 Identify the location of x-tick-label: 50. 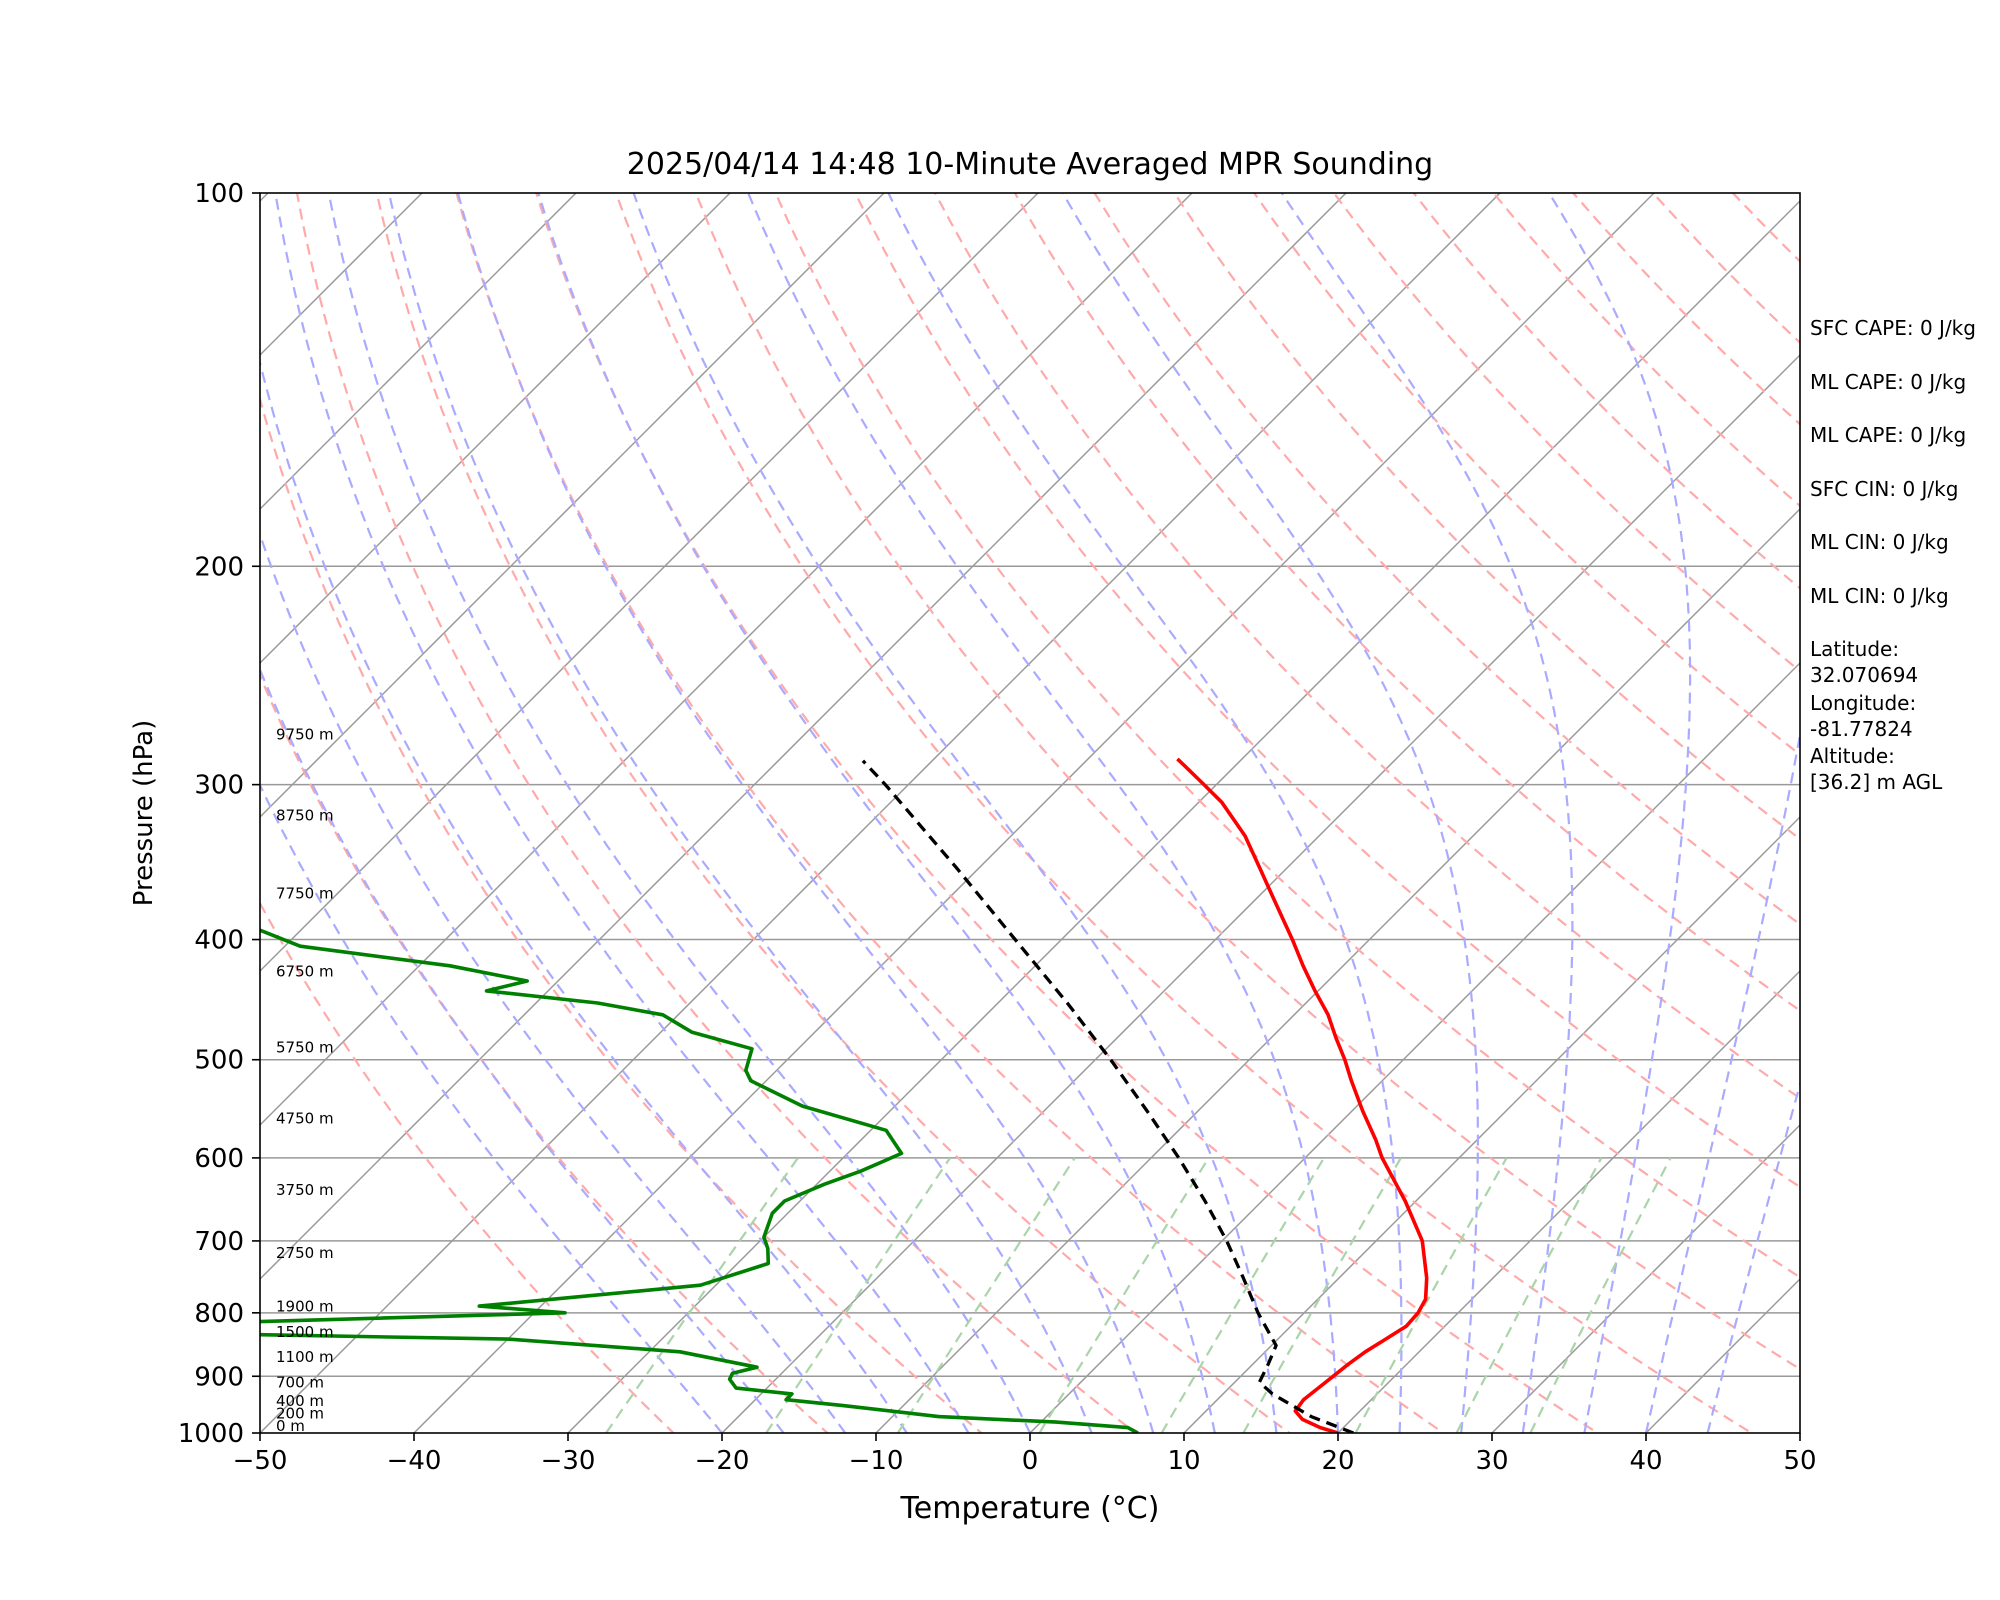
(1799, 1461).